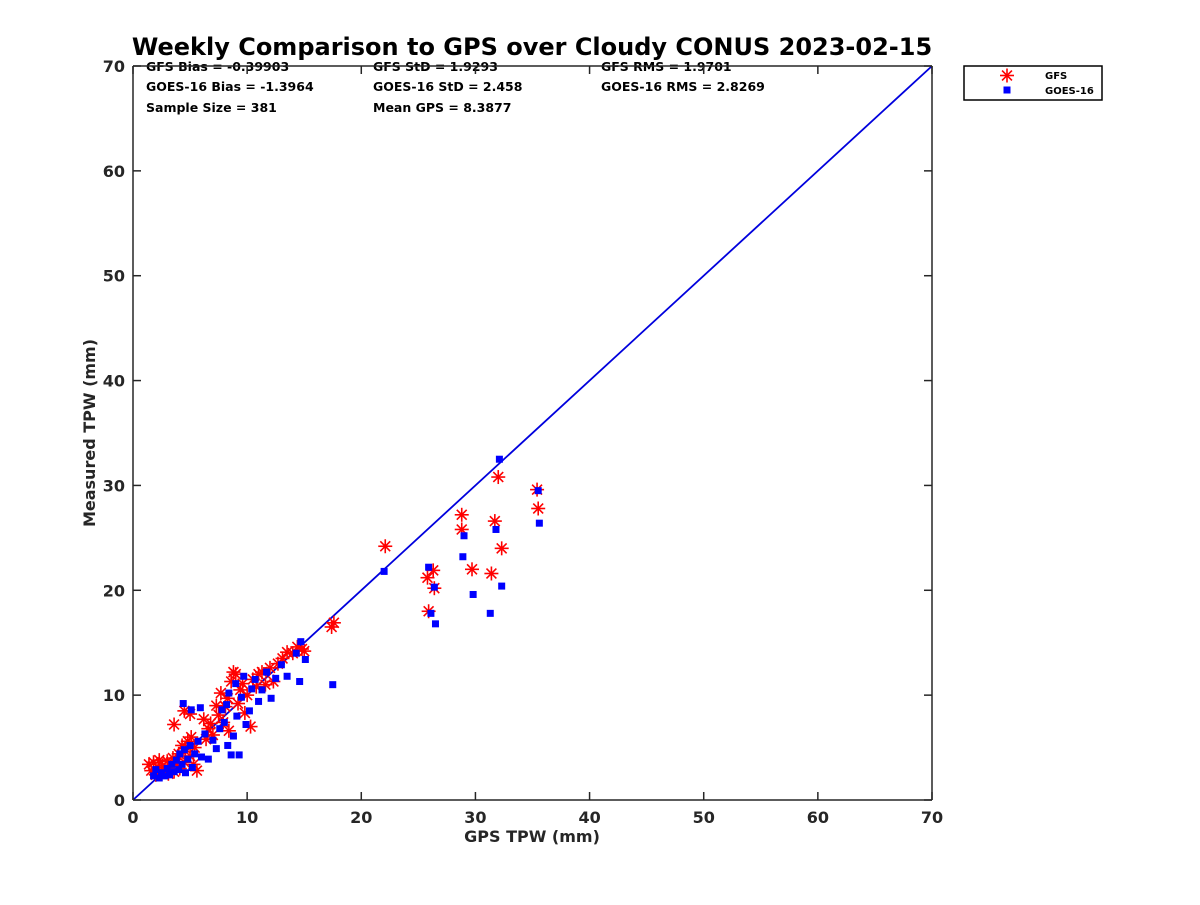 Image resolution: width=1200 pixels, height=905 pixels. What do you see at coordinates (932, 817) in the screenshot?
I see `x-tick-label: 70` at bounding box center [932, 817].